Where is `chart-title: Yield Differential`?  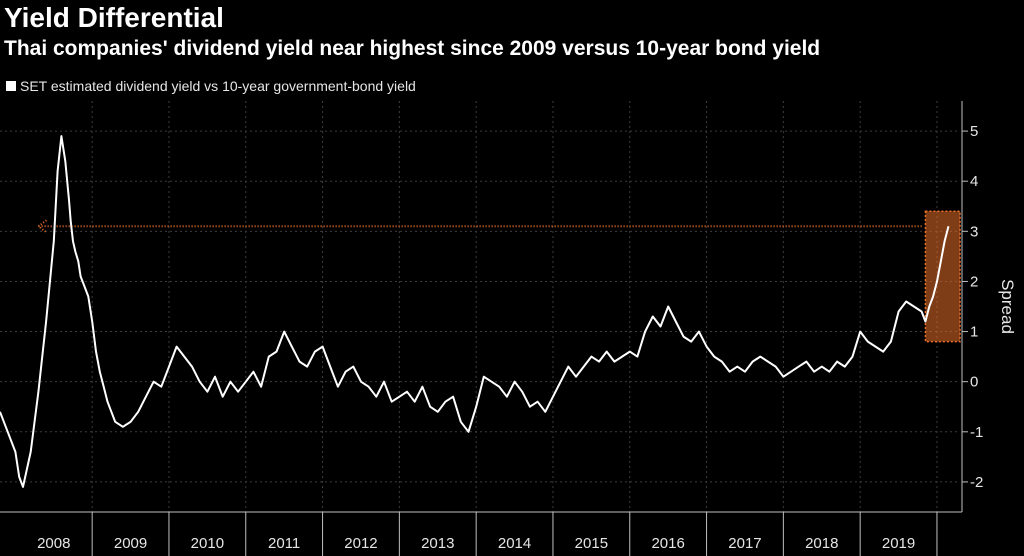 chart-title: Yield Differential is located at coordinates (114, 17).